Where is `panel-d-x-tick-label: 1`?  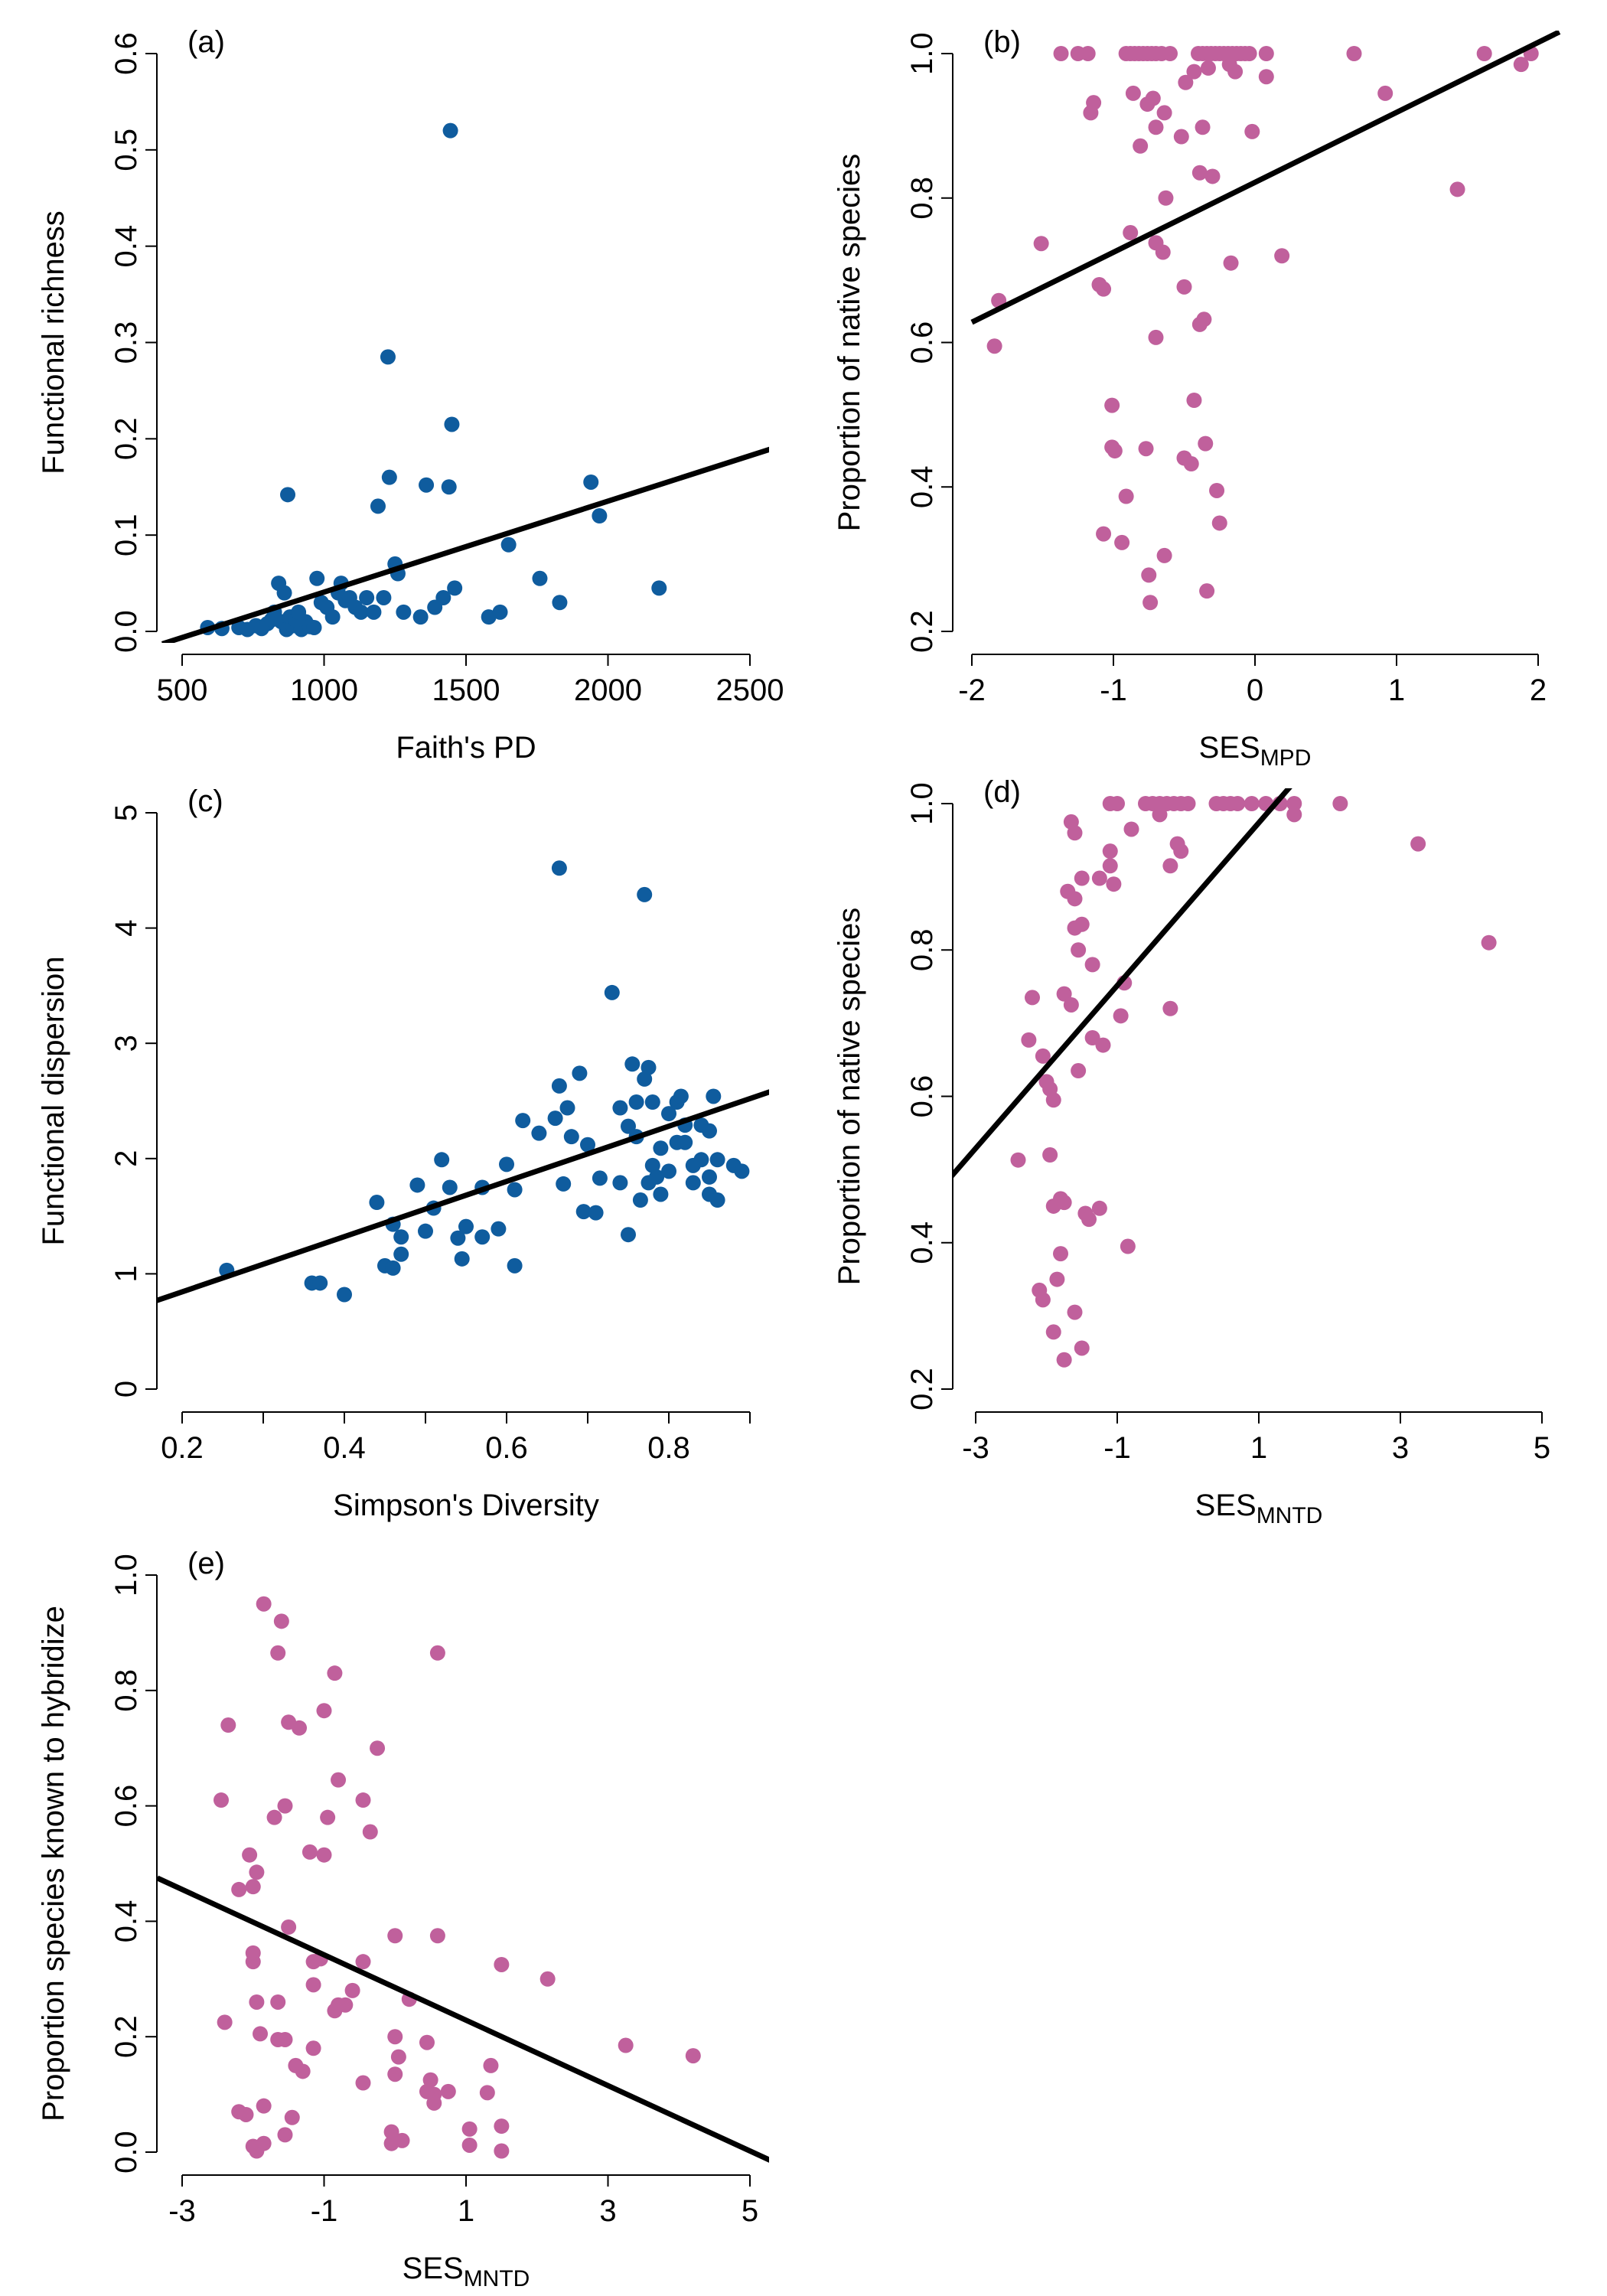 panel-d-x-tick-label: 1 is located at coordinates (1258, 1448).